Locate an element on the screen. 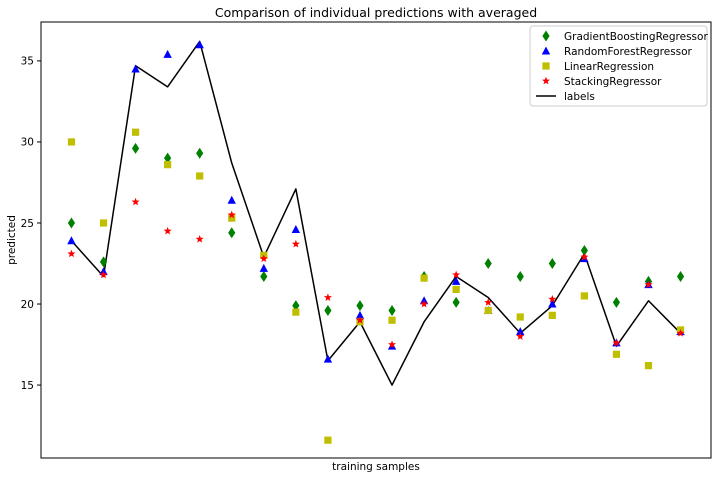  legend-label: labels is located at coordinates (579, 97).